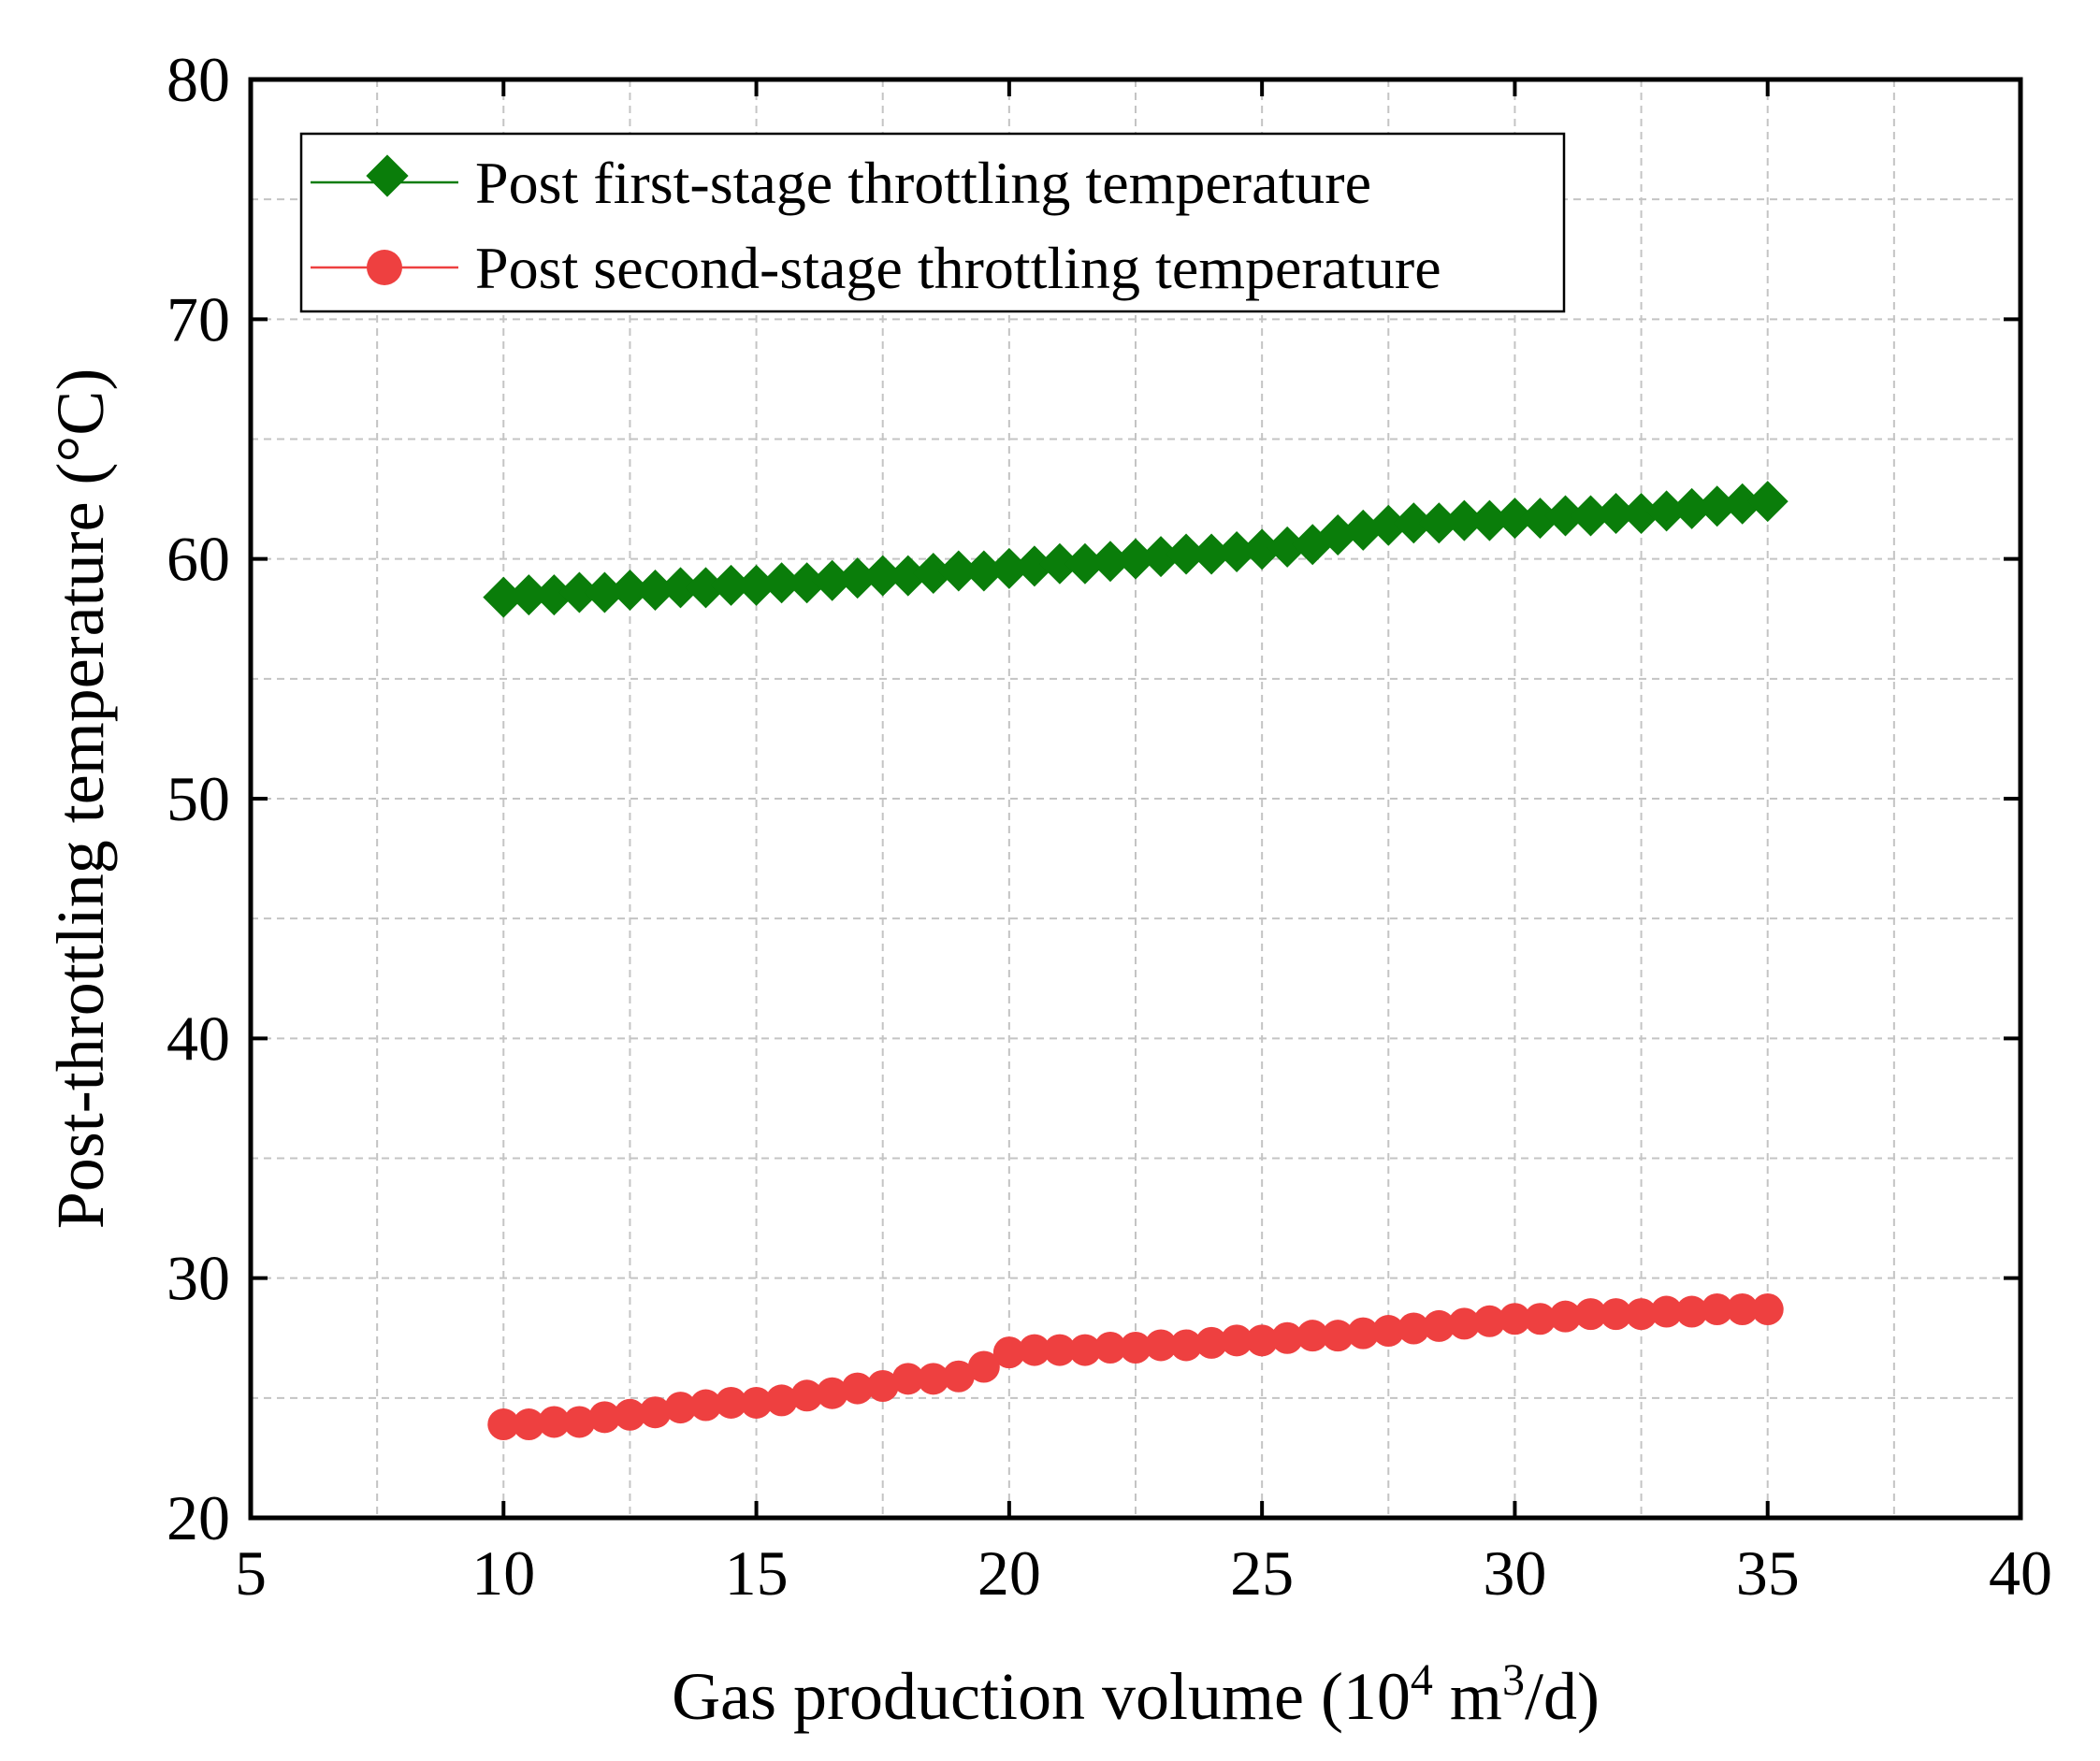  I want to click on x-tick-label: 5, so click(251, 1573).